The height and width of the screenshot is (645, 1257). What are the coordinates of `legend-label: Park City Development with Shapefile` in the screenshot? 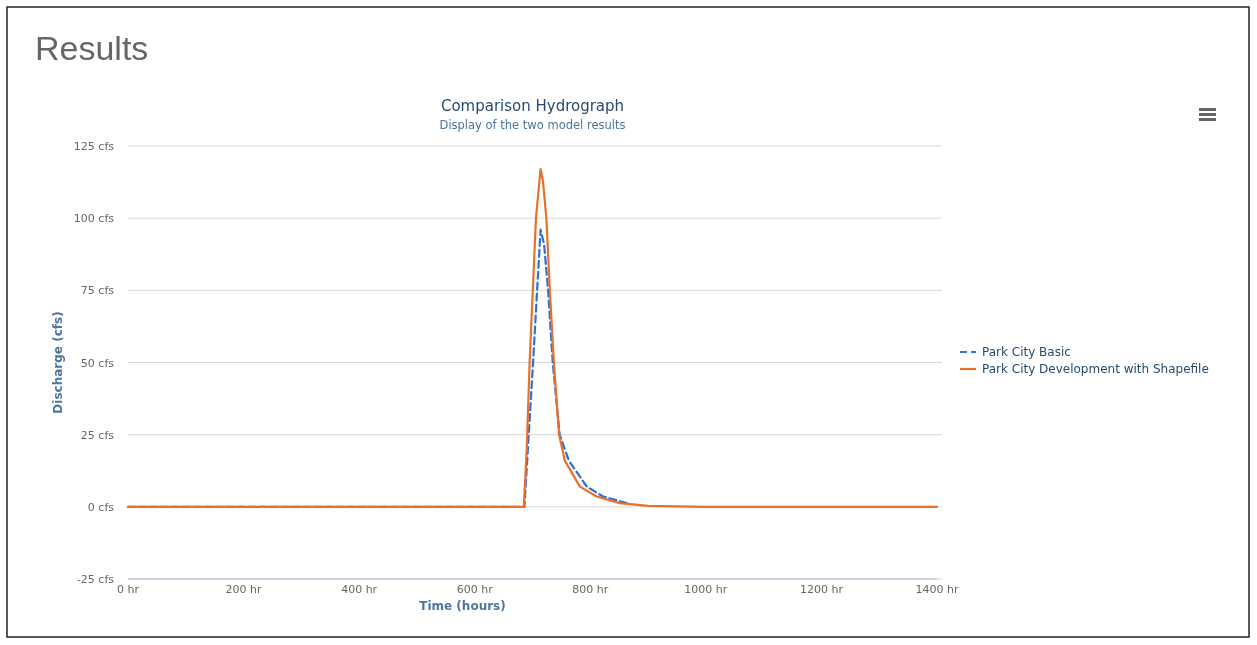 It's located at (1095, 369).